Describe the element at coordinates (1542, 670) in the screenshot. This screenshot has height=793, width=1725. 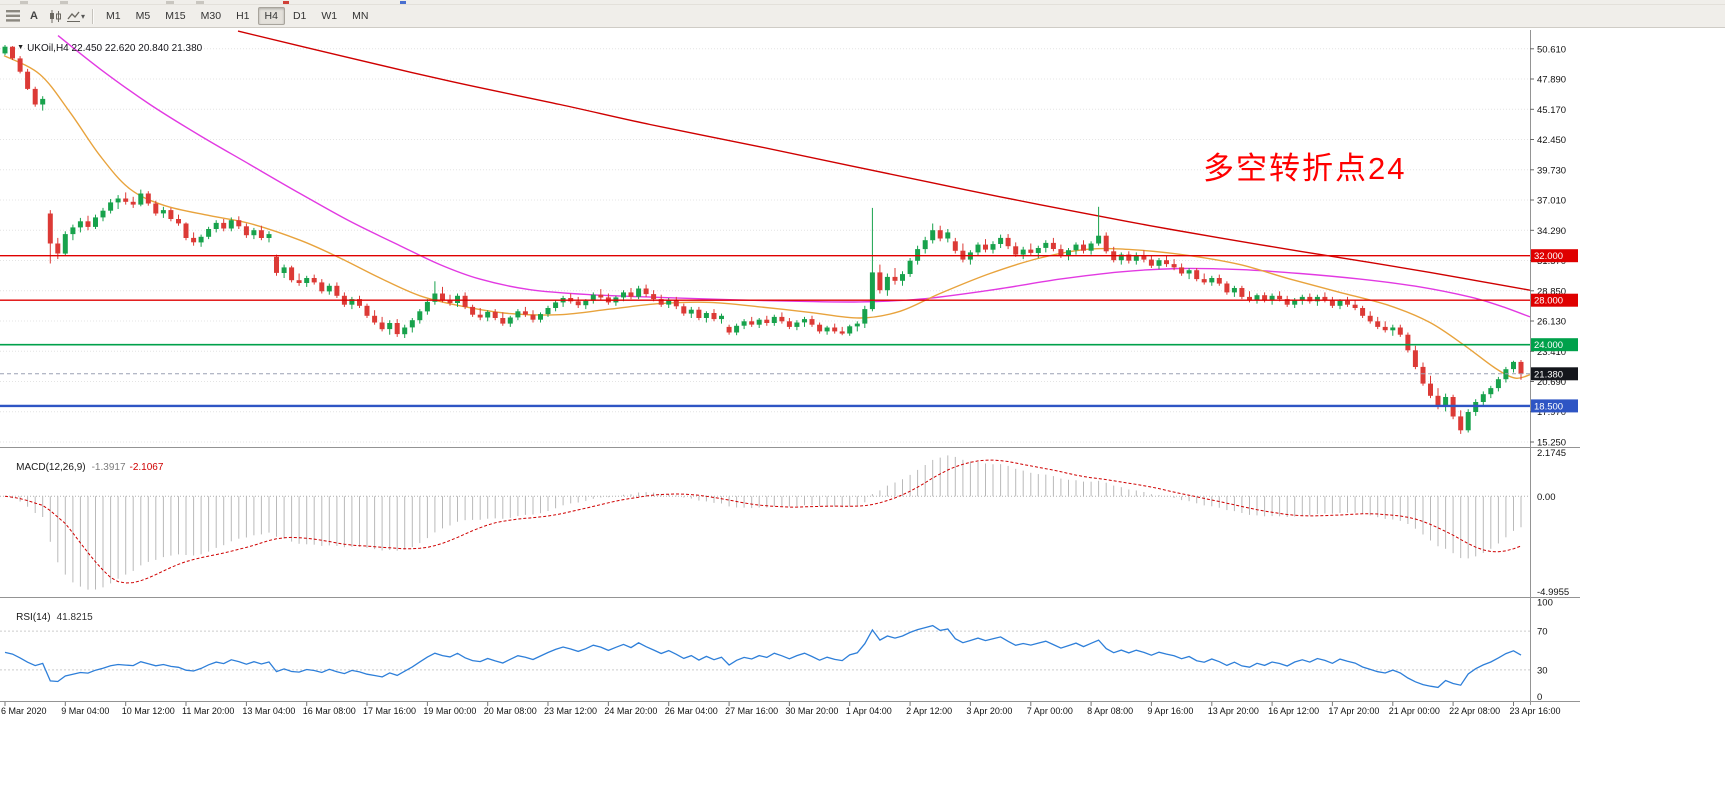
I see `svg-text: 30` at that location.